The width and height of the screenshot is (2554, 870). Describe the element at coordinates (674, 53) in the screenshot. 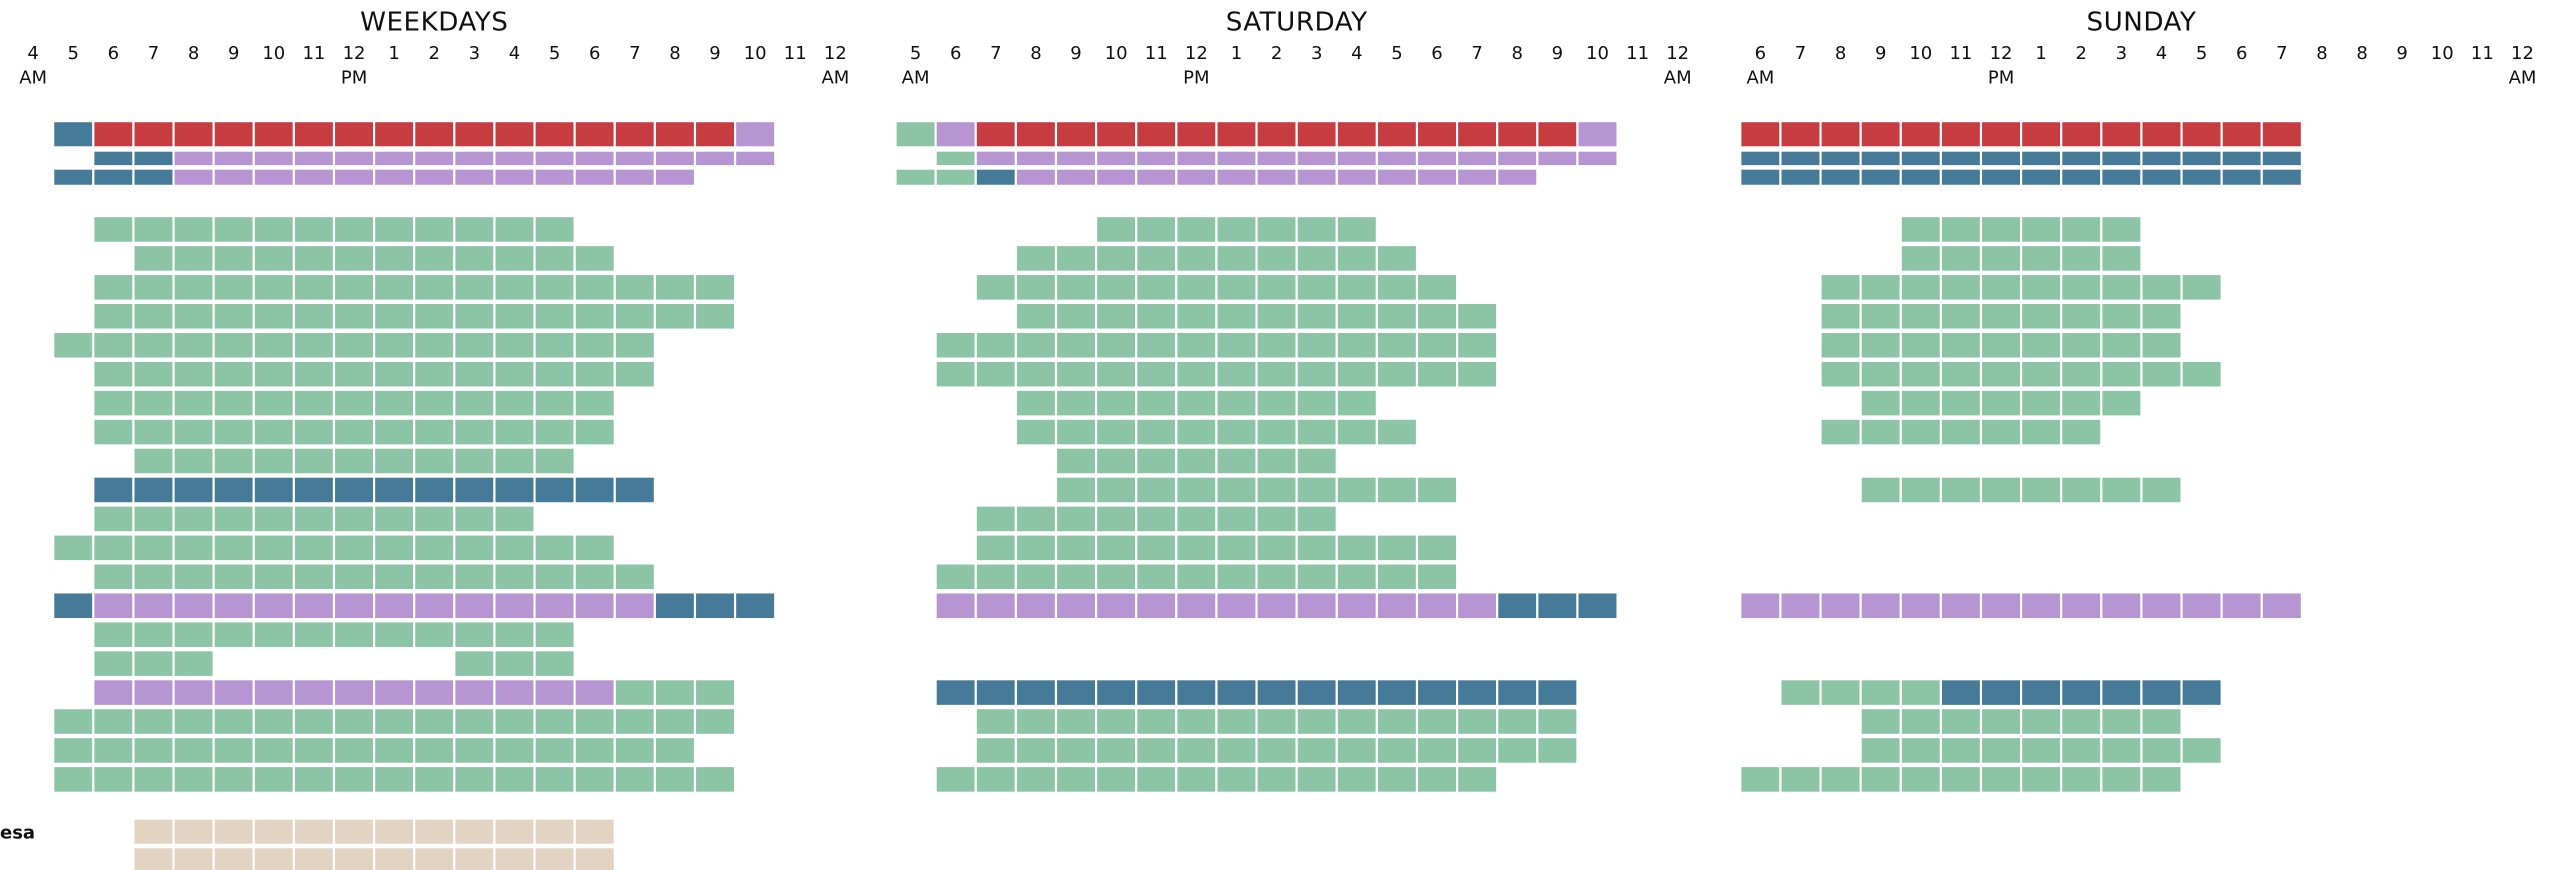

I see `hour-label: 8` at that location.